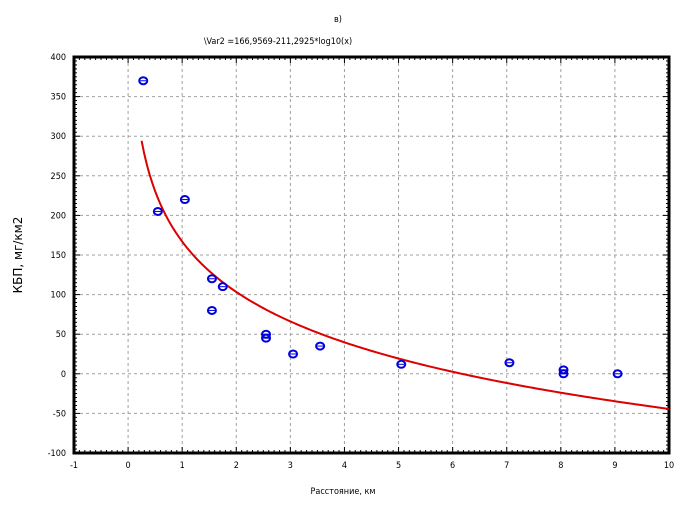 This screenshot has width=688, height=507. Describe the element at coordinates (290, 466) in the screenshot. I see `tick-label-x: 3` at that location.